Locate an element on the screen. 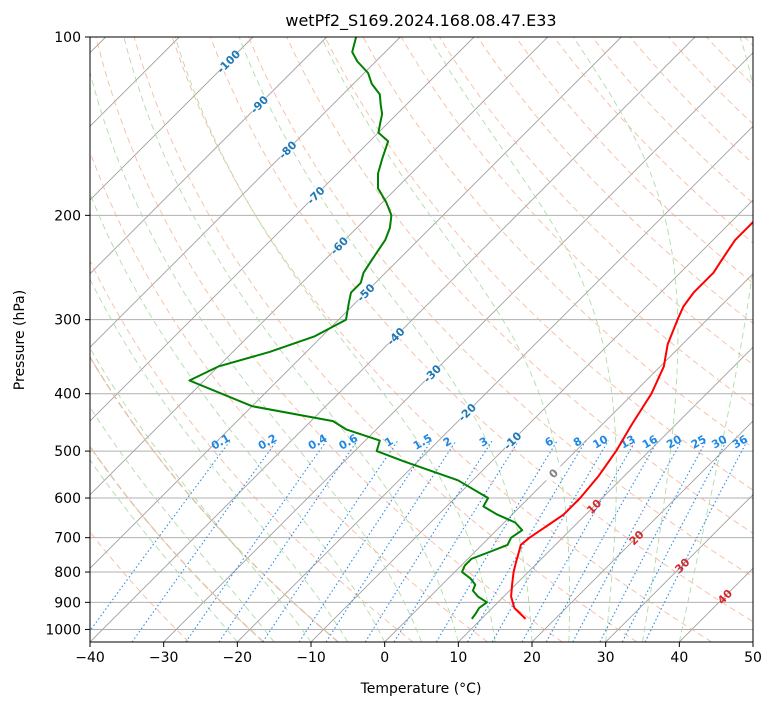 This screenshot has height=708, width=775. y-tick-label: 600 is located at coordinates (67, 499).